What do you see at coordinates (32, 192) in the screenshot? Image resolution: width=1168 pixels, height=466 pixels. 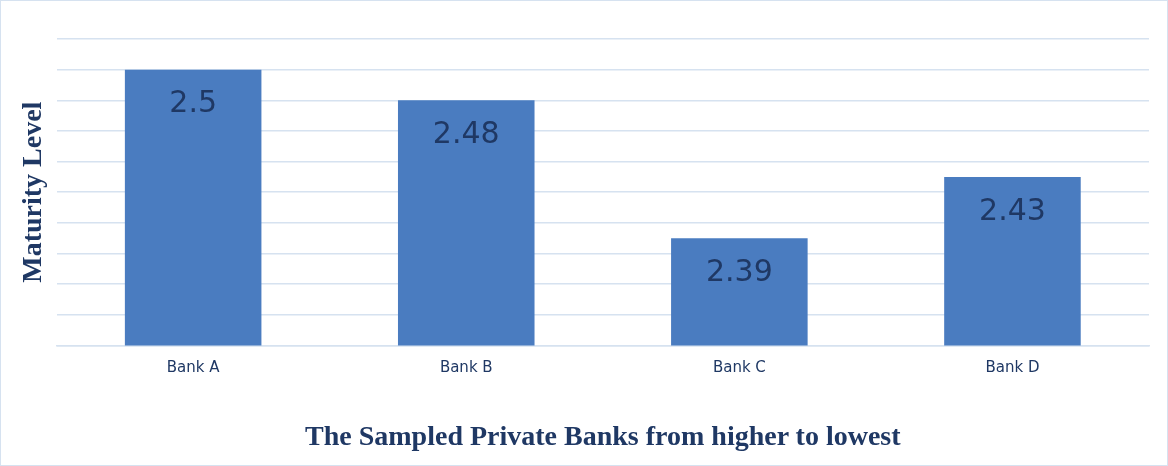 I see `y-axis-title: Maturity Level` at bounding box center [32, 192].